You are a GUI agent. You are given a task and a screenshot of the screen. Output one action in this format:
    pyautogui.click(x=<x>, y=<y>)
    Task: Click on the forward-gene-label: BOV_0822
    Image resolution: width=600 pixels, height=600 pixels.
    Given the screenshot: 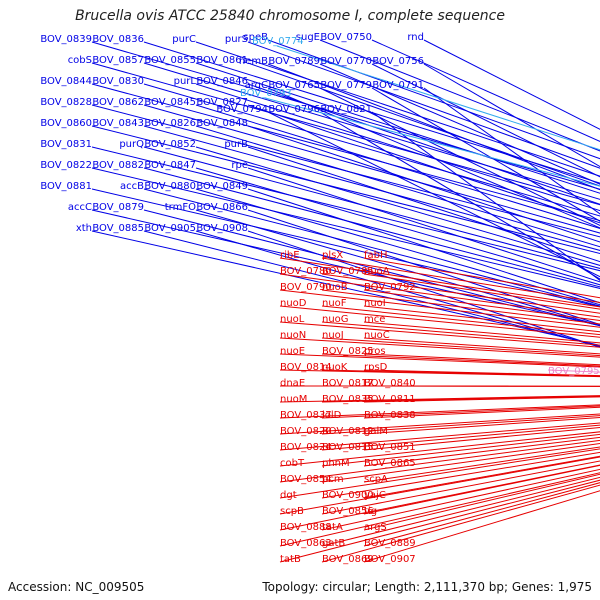 What is the action you would take?
    pyautogui.click(x=66, y=165)
    